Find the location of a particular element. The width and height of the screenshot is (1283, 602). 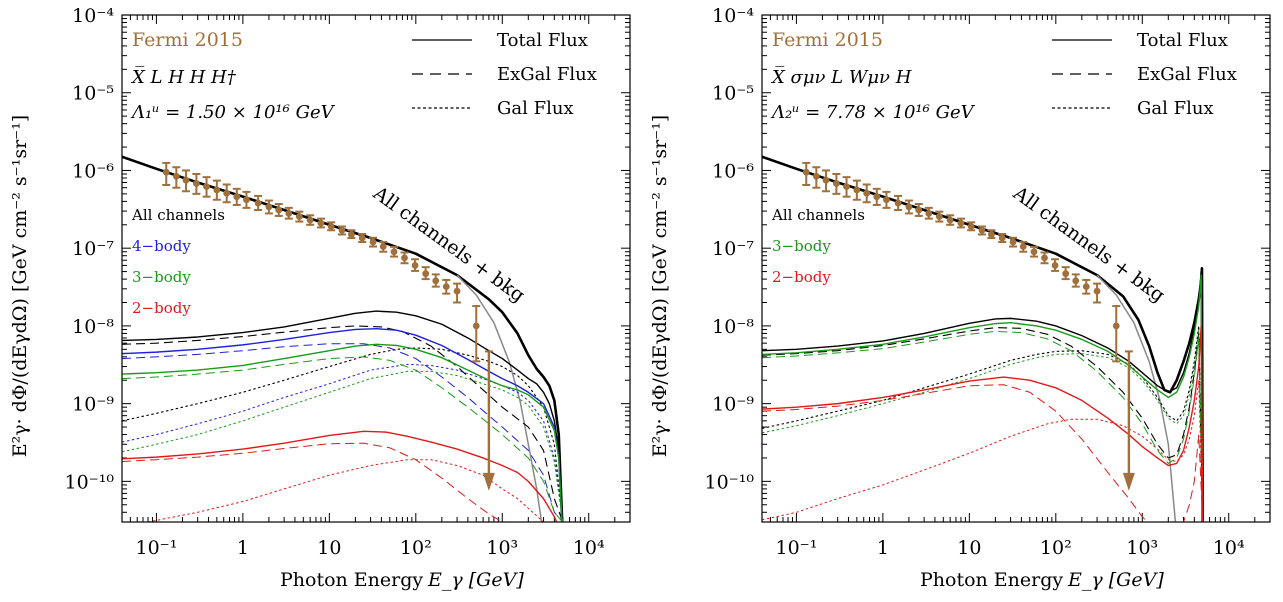

y-tick-label: 10⁻⁴ is located at coordinates (93, 16).